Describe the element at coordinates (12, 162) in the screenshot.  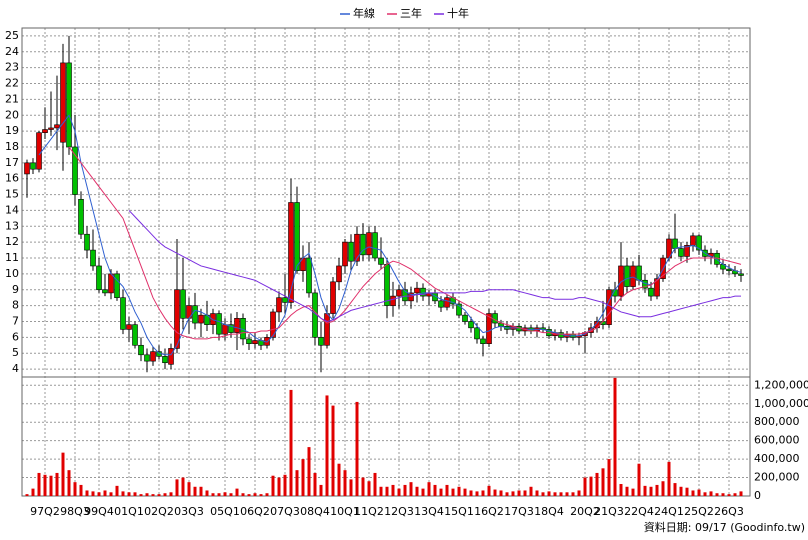
I see `y-tick-label: 17` at that location.